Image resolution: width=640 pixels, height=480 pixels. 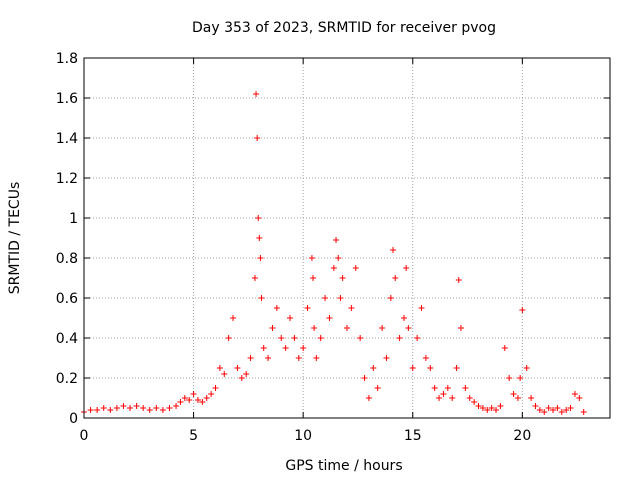 I want to click on y-axis-label: SRMTID / TECUs, so click(x=15, y=238).